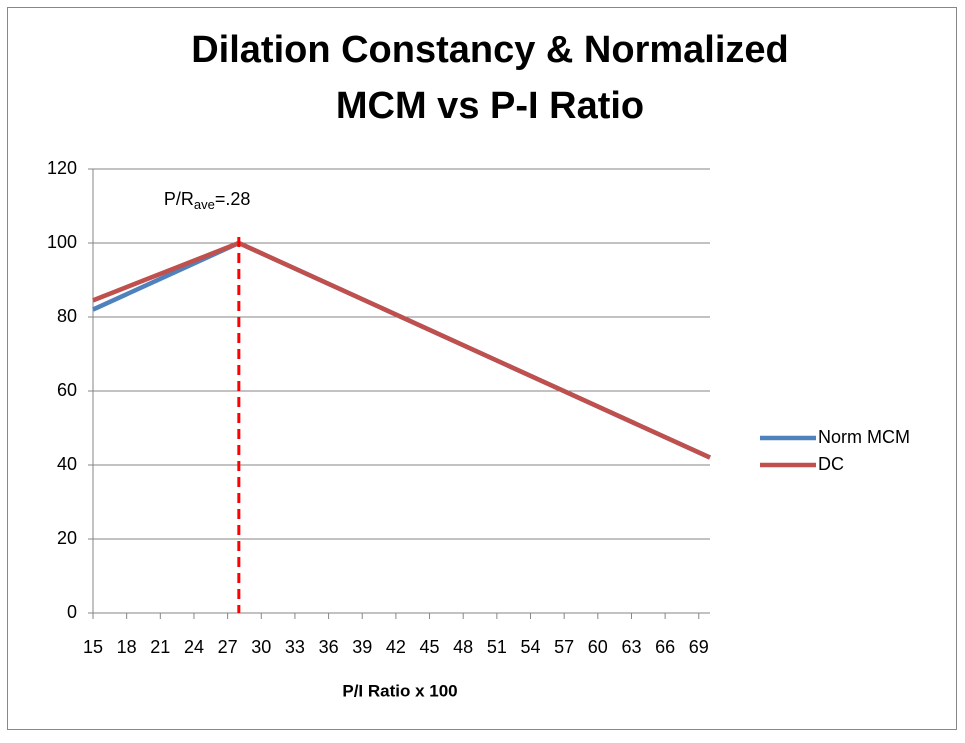 The width and height of the screenshot is (965, 743). Describe the element at coordinates (93, 647) in the screenshot. I see `x-tick-label: 15` at that location.